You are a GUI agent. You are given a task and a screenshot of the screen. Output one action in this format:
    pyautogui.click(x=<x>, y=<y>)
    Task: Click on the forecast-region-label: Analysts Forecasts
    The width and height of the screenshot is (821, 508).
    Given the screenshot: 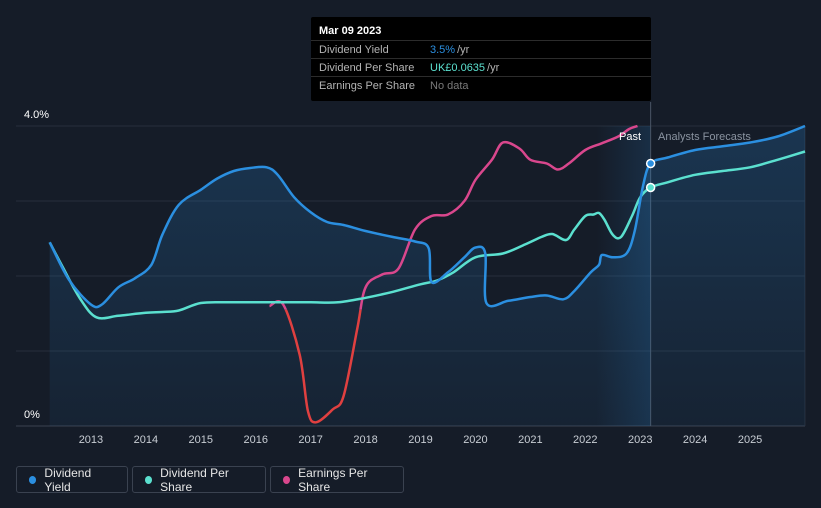 What is the action you would take?
    pyautogui.click(x=704, y=137)
    